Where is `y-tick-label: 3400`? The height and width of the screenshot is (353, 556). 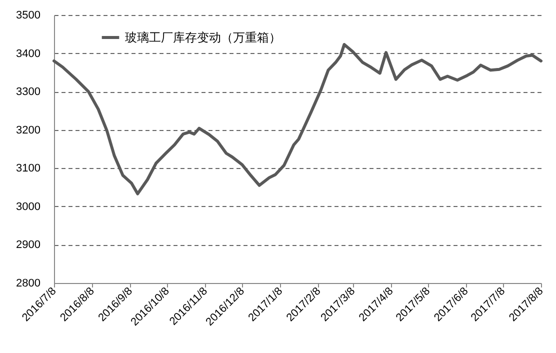 y-tick-label: 3400 is located at coordinates (28, 54).